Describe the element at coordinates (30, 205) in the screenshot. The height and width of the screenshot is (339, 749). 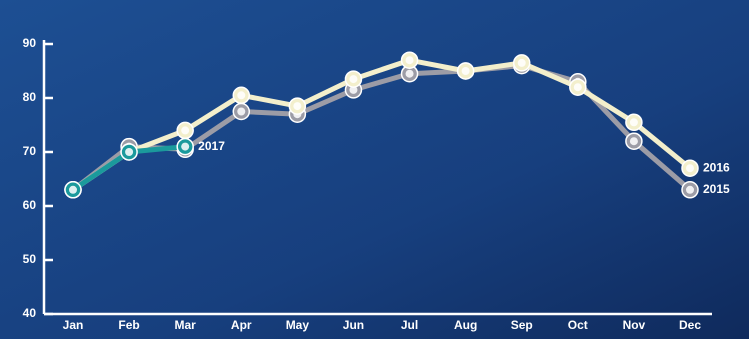
I see `y-tick-label: 60` at that location.